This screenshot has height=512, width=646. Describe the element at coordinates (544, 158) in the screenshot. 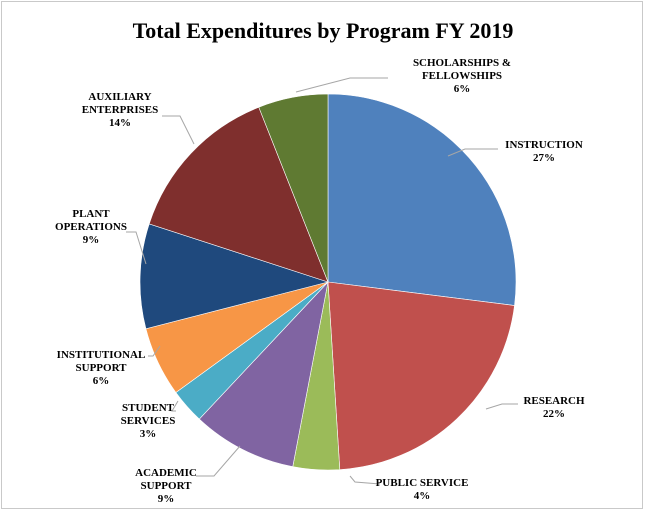

I see `slice-percent: 27%` at that location.